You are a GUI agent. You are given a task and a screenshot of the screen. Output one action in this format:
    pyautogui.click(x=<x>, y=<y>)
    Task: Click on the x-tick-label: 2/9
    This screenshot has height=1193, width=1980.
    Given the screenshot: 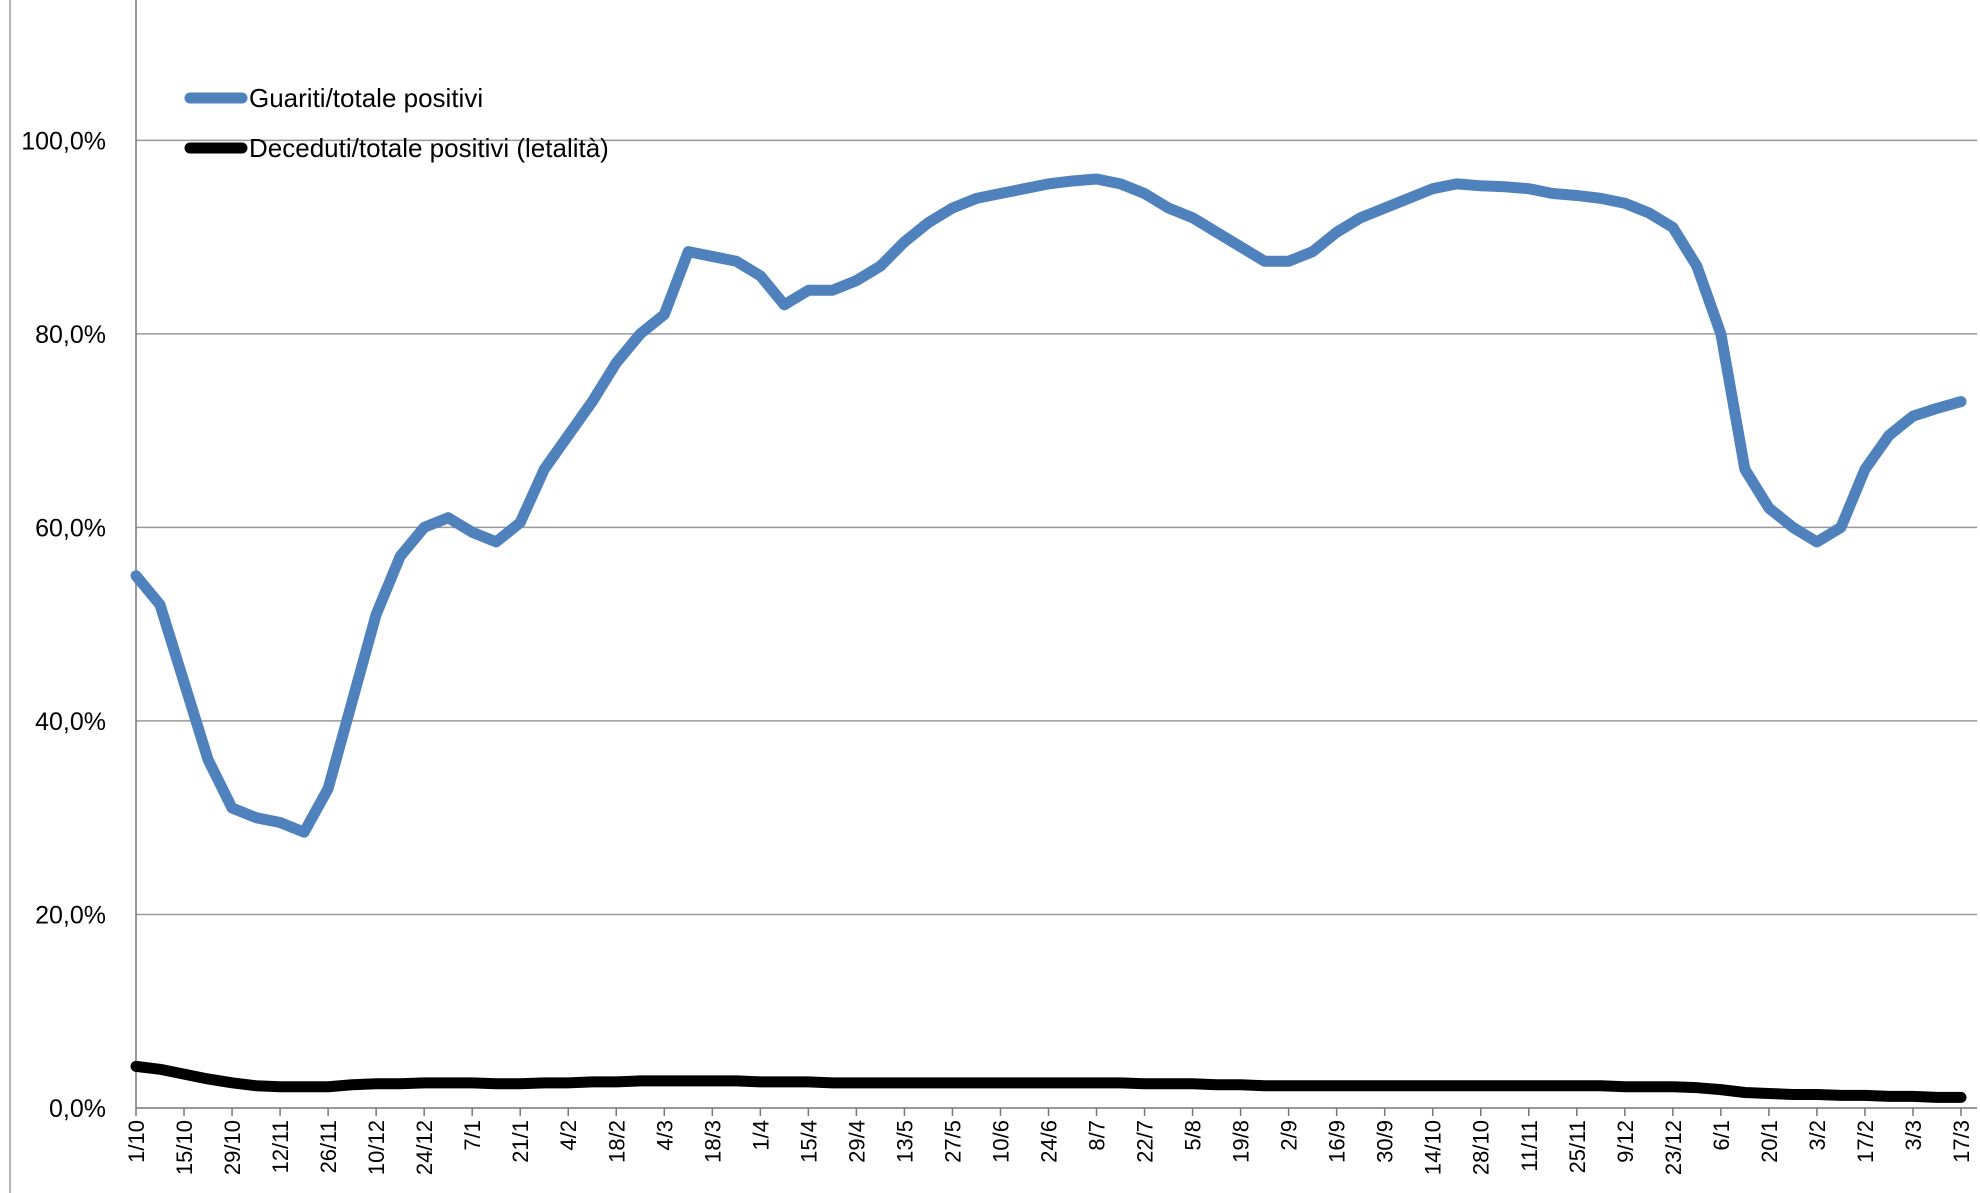 What is the action you would take?
    pyautogui.click(x=1289, y=1135)
    